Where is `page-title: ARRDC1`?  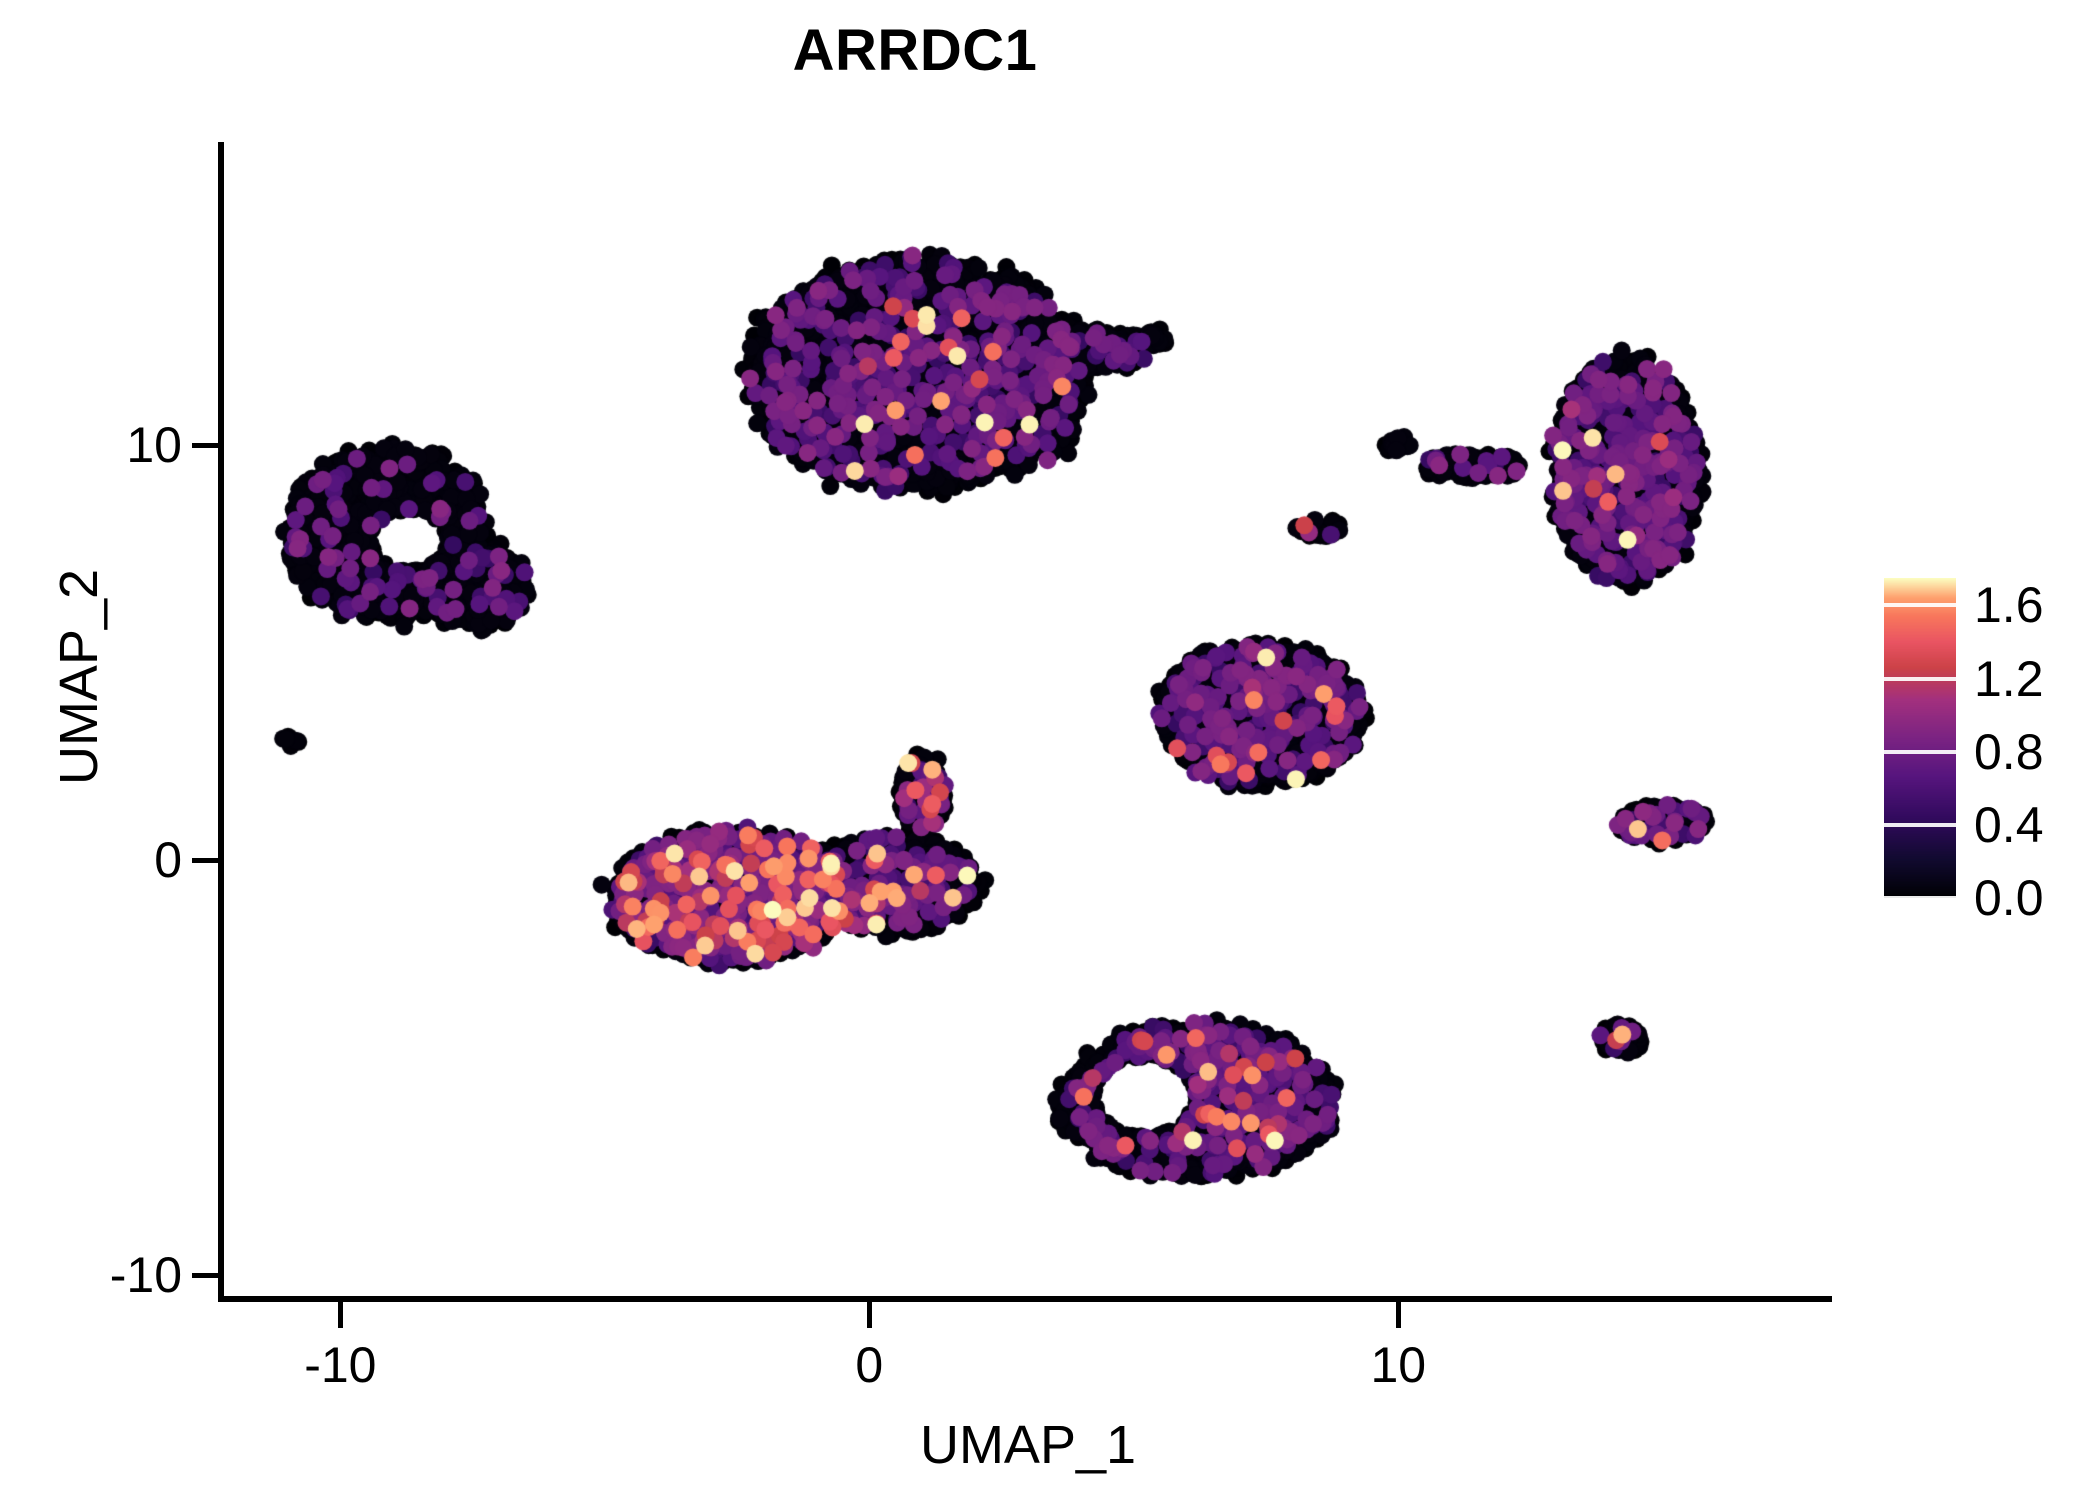 page-title: ARRDC1 is located at coordinates (915, 50).